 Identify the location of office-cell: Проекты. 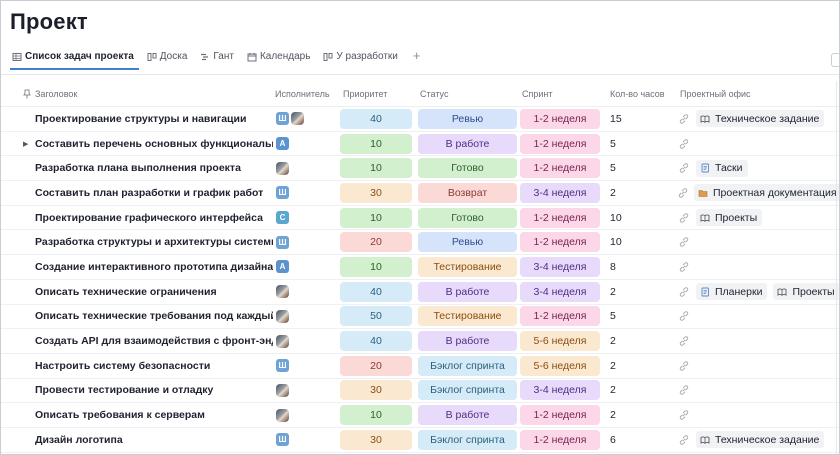
(758, 218).